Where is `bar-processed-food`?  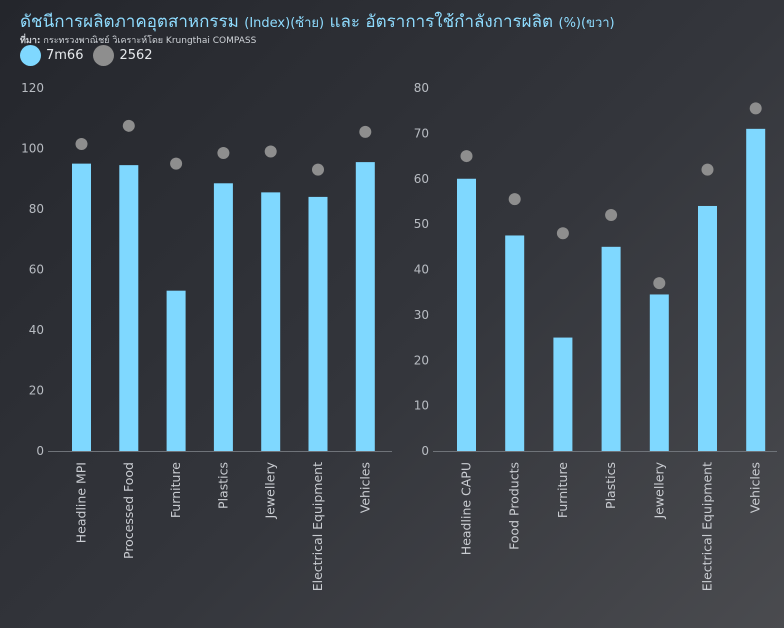 bar-processed-food is located at coordinates (129, 308).